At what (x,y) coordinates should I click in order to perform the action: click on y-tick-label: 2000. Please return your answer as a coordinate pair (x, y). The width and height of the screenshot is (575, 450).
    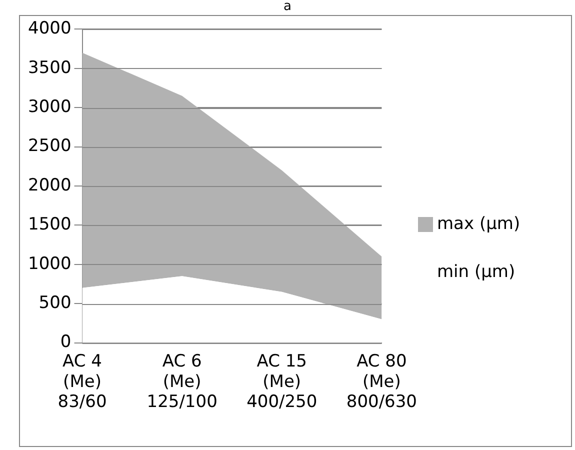
    Looking at the image, I should click on (50, 185).